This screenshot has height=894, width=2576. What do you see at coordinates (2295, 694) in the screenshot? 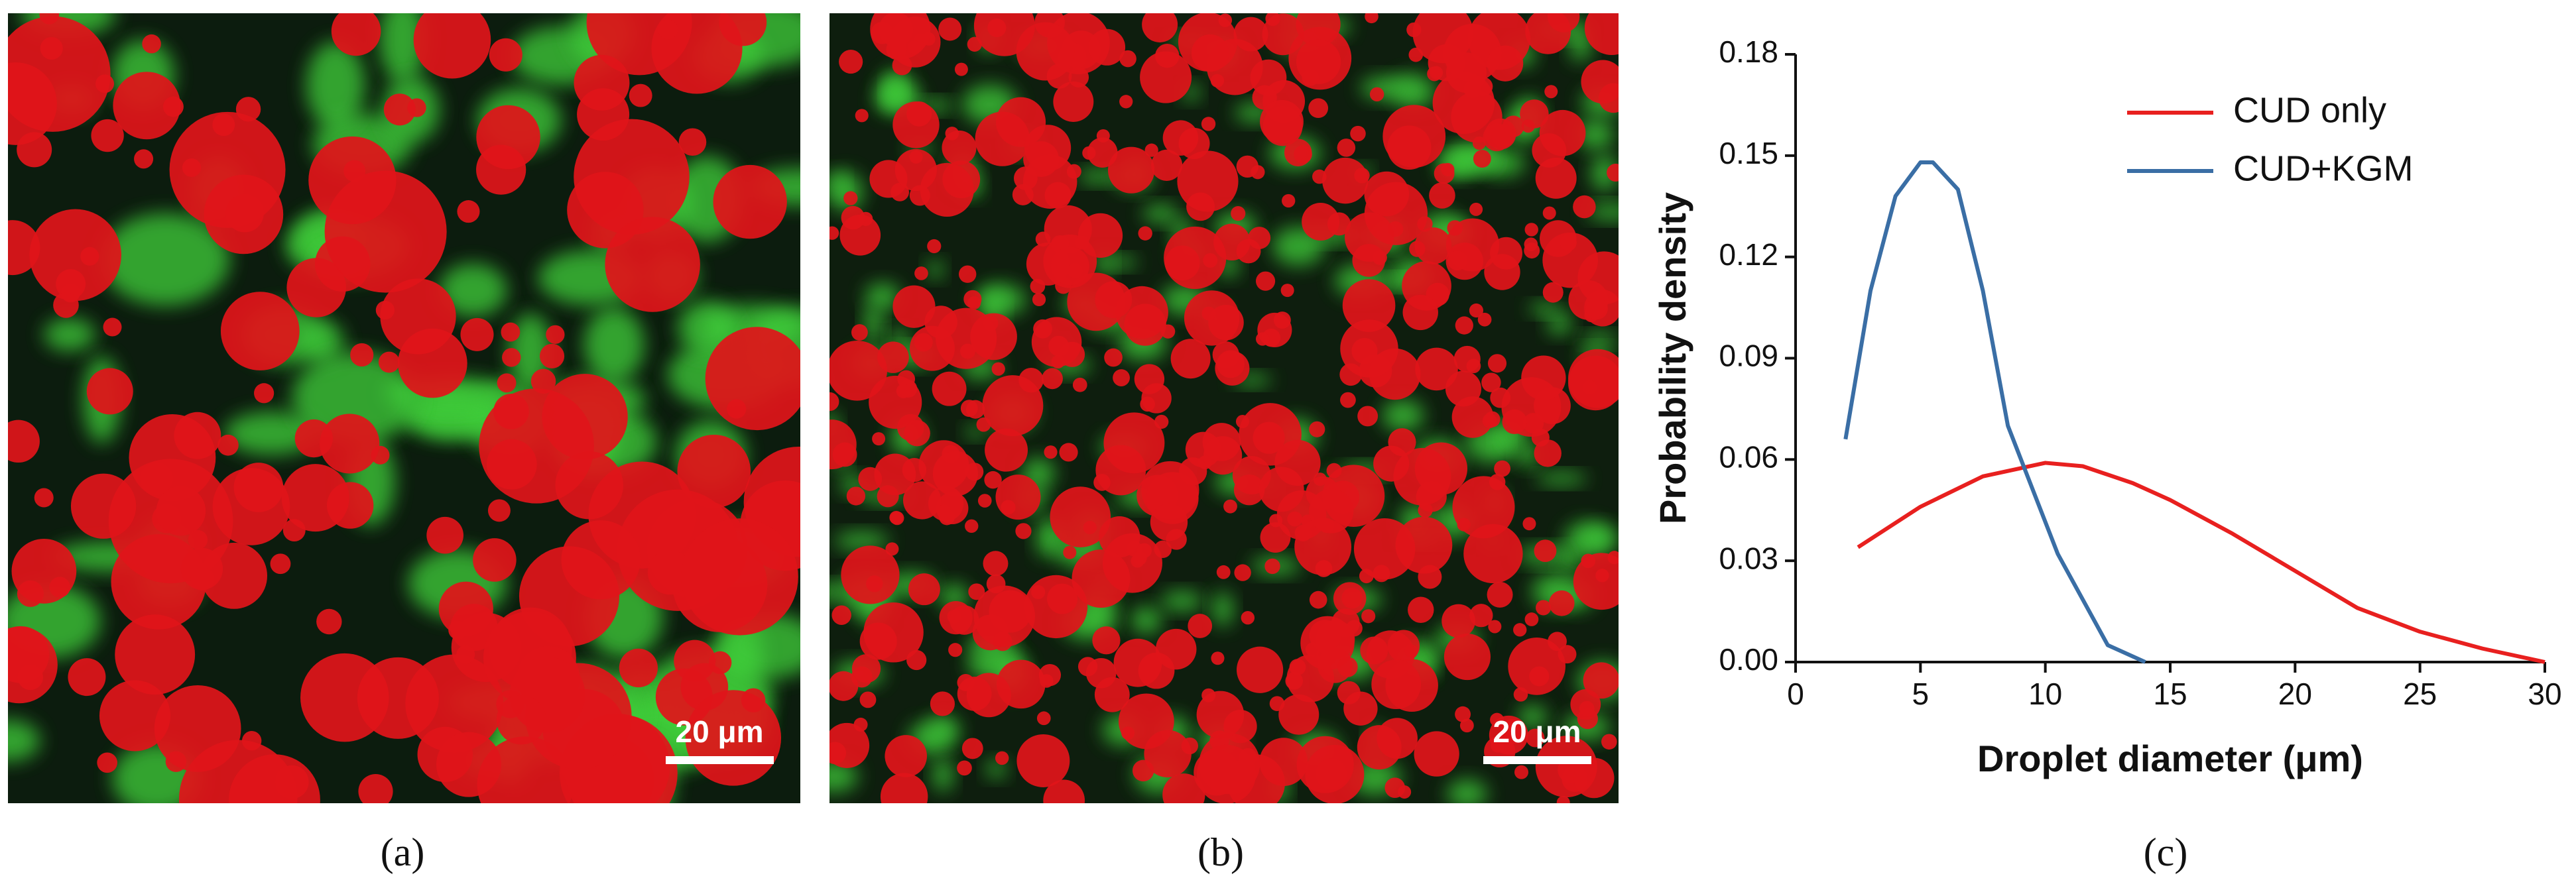
I see `x-tick-label: 20` at bounding box center [2295, 694].